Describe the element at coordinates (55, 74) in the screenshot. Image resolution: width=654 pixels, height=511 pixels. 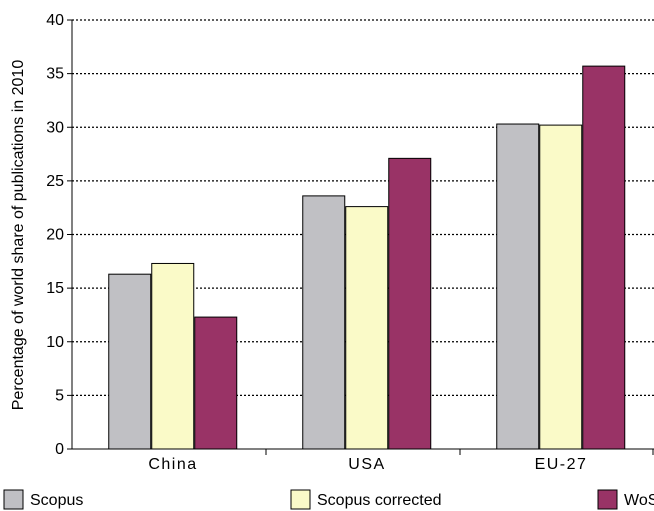
I see `y-tick-label: 35` at that location.